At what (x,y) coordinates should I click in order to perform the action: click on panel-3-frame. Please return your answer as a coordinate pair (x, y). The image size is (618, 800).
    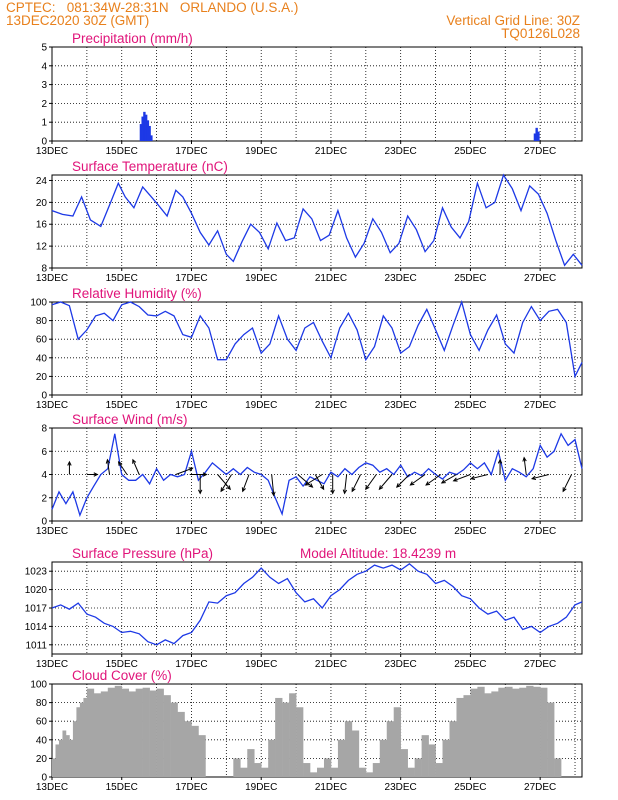
    Looking at the image, I should click on (317, 348).